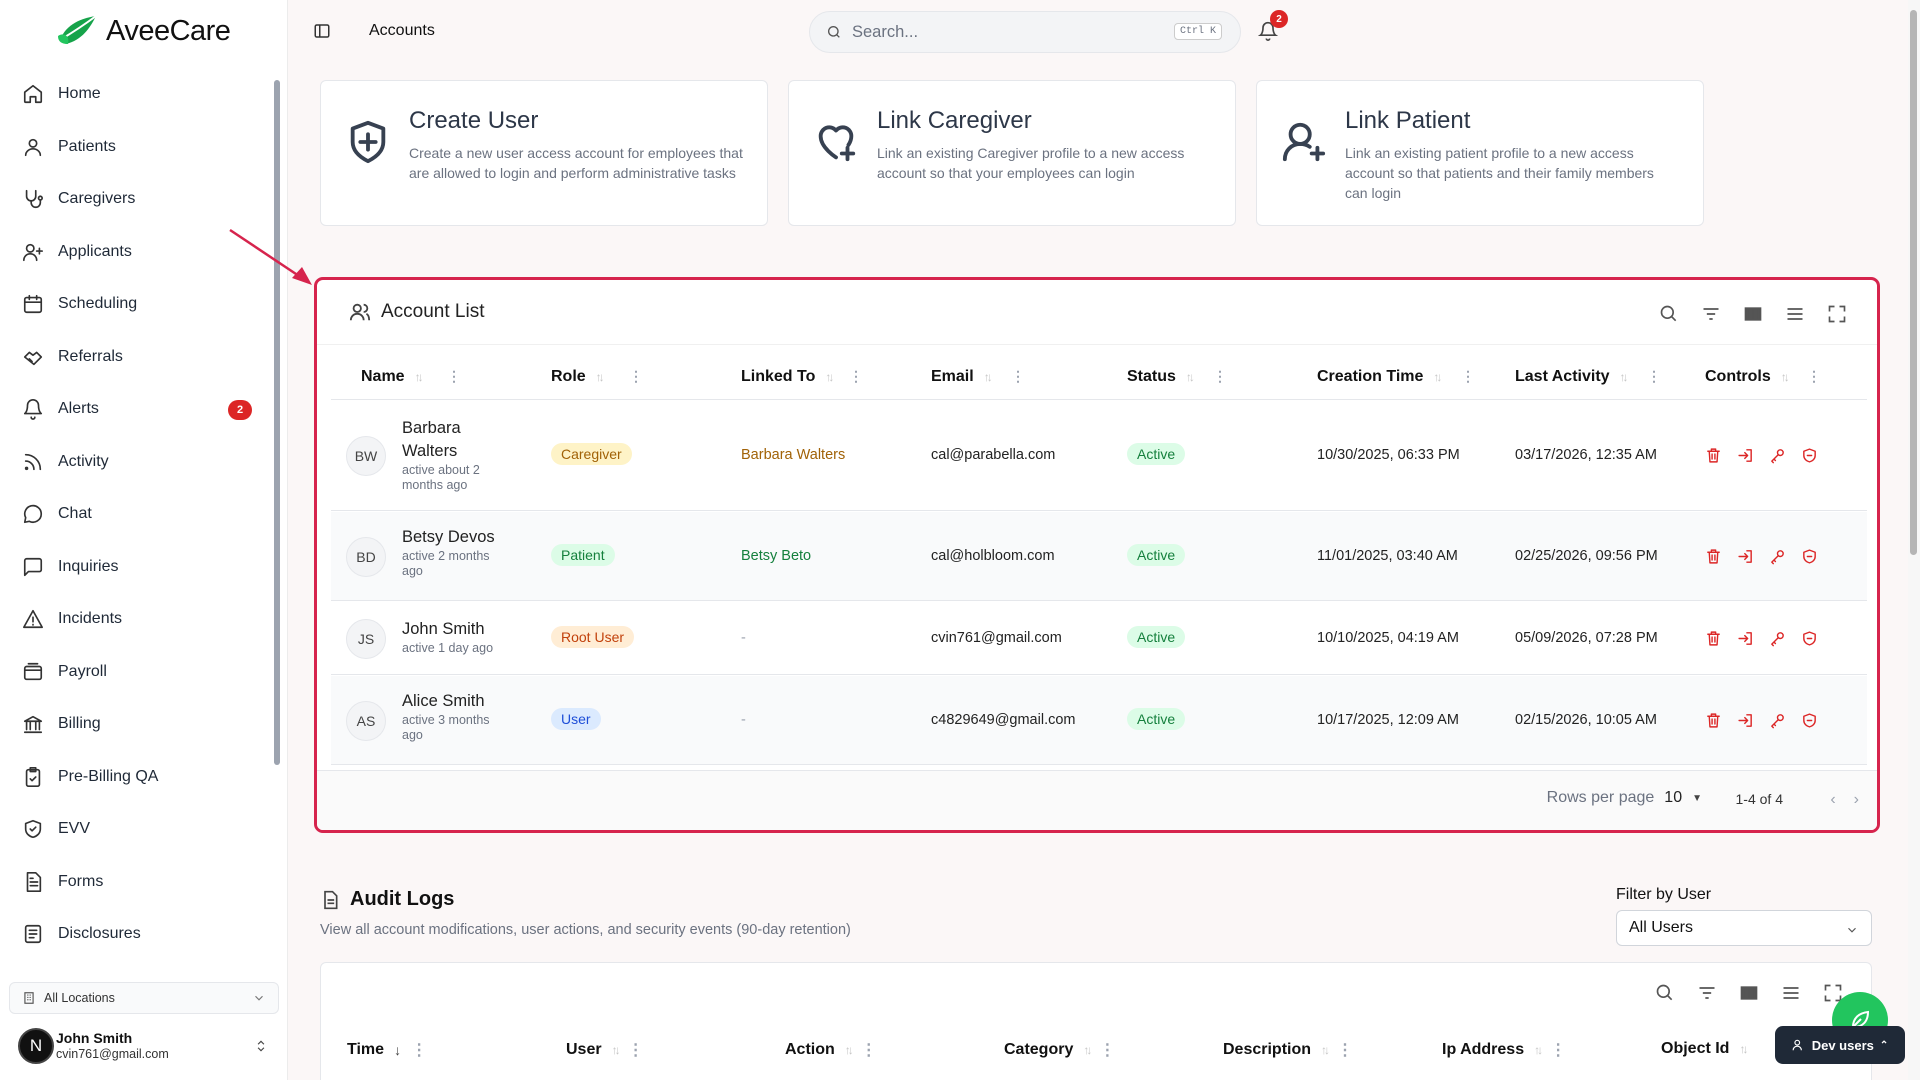 The width and height of the screenshot is (1920, 1080). Describe the element at coordinates (141, 357) in the screenshot. I see `sidebar-item-referrals: Referrals` at that location.